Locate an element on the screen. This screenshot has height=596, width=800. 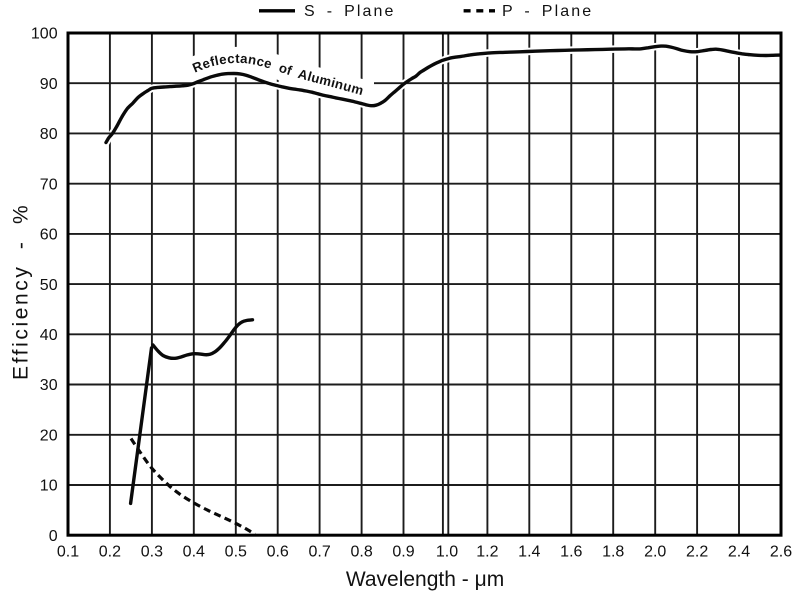
svg-text: 30 is located at coordinates (49, 385).